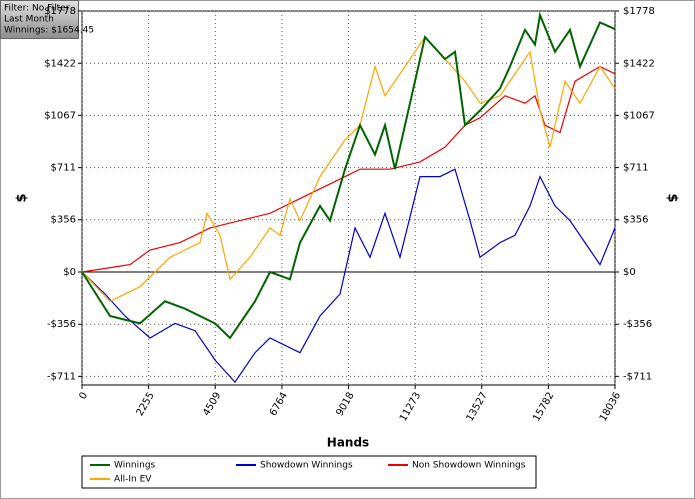  Describe the element at coordinates (49, 31) in the screenshot. I see `info-text: Winnings: $1654.45` at that location.